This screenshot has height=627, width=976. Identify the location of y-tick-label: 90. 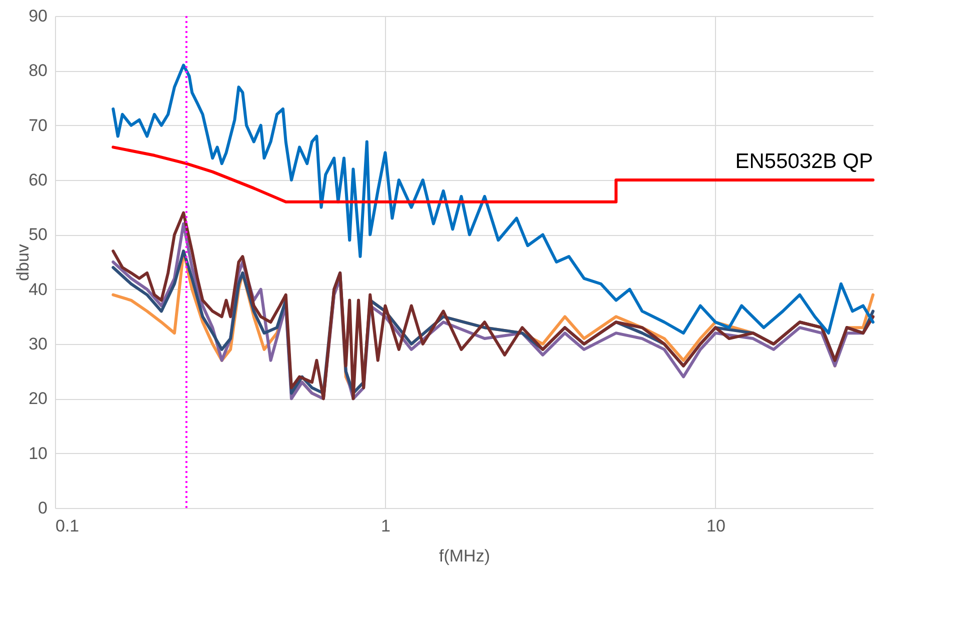
(38, 16).